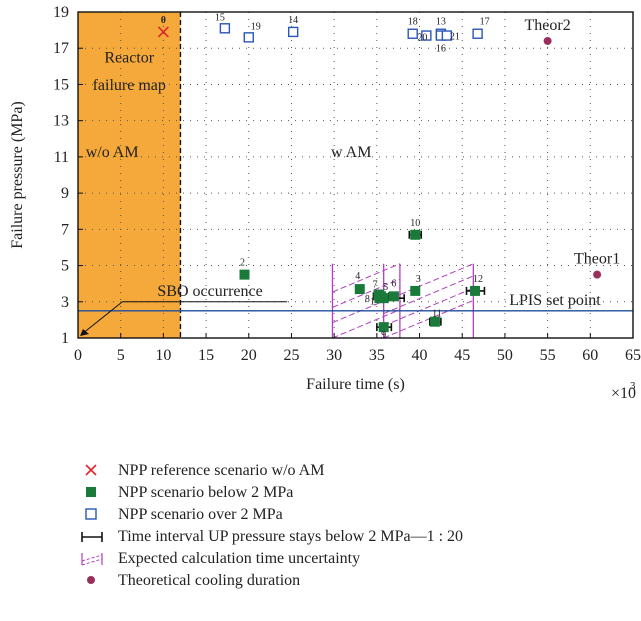  What do you see at coordinates (206, 355) in the screenshot?
I see `x-tick-label: 15` at bounding box center [206, 355].